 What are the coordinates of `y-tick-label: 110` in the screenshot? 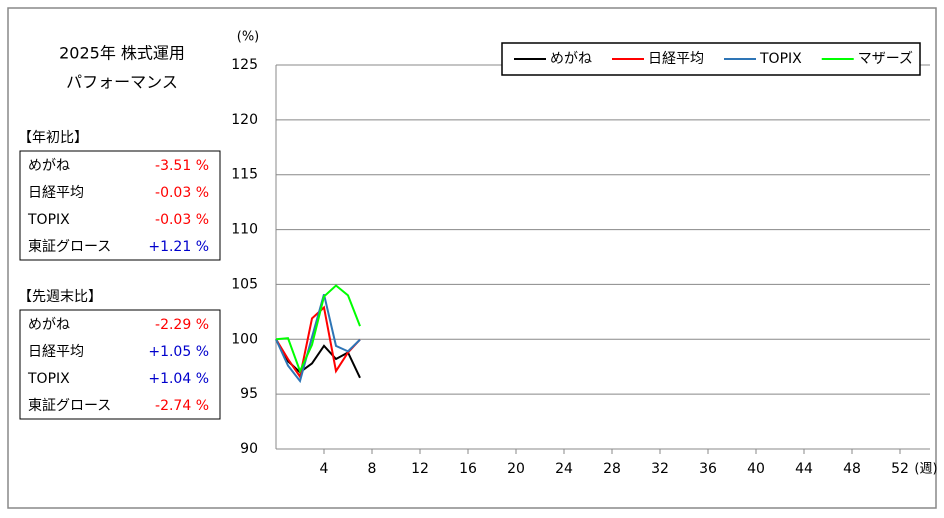 It's located at (244, 230).